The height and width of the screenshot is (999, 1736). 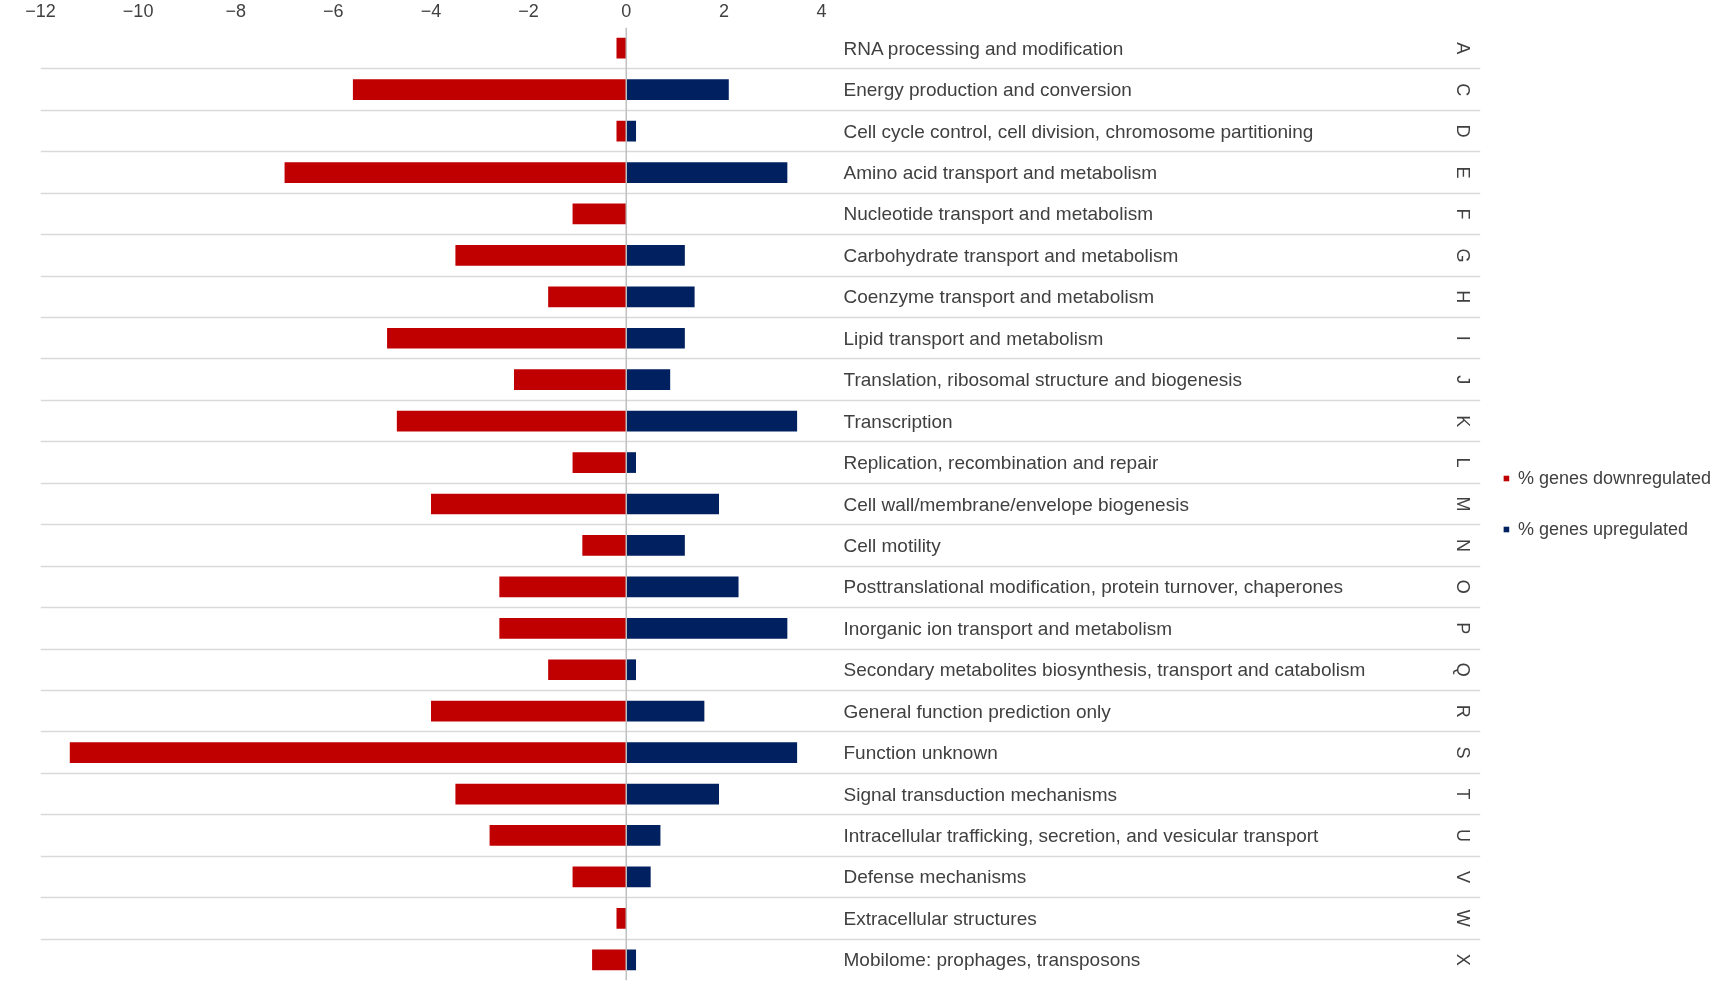 What do you see at coordinates (723, 10) in the screenshot?
I see `x-tick-label: 2` at bounding box center [723, 10].